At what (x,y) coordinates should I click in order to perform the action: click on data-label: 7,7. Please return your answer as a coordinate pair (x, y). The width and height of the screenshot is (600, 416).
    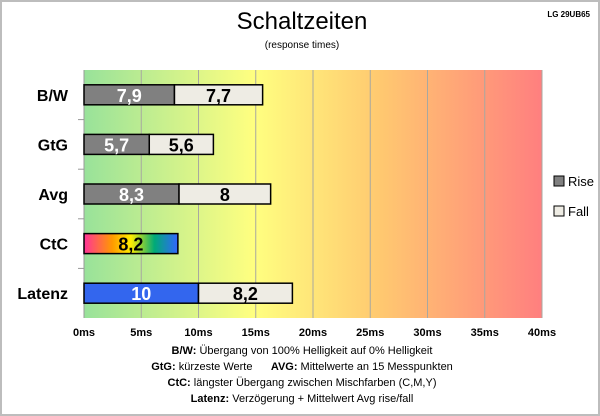
    Looking at the image, I should click on (218, 96).